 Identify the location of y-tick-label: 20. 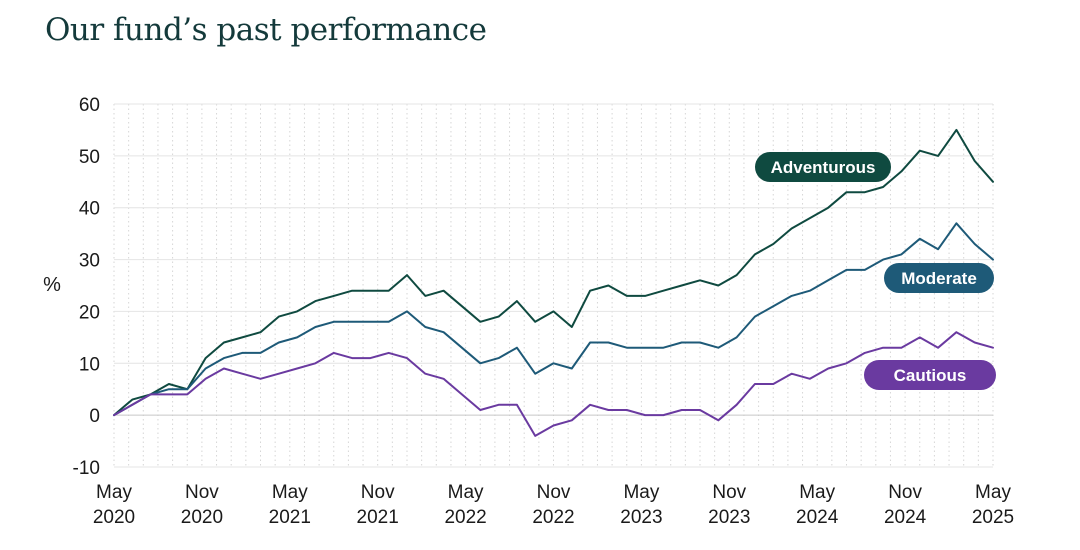
(89, 312).